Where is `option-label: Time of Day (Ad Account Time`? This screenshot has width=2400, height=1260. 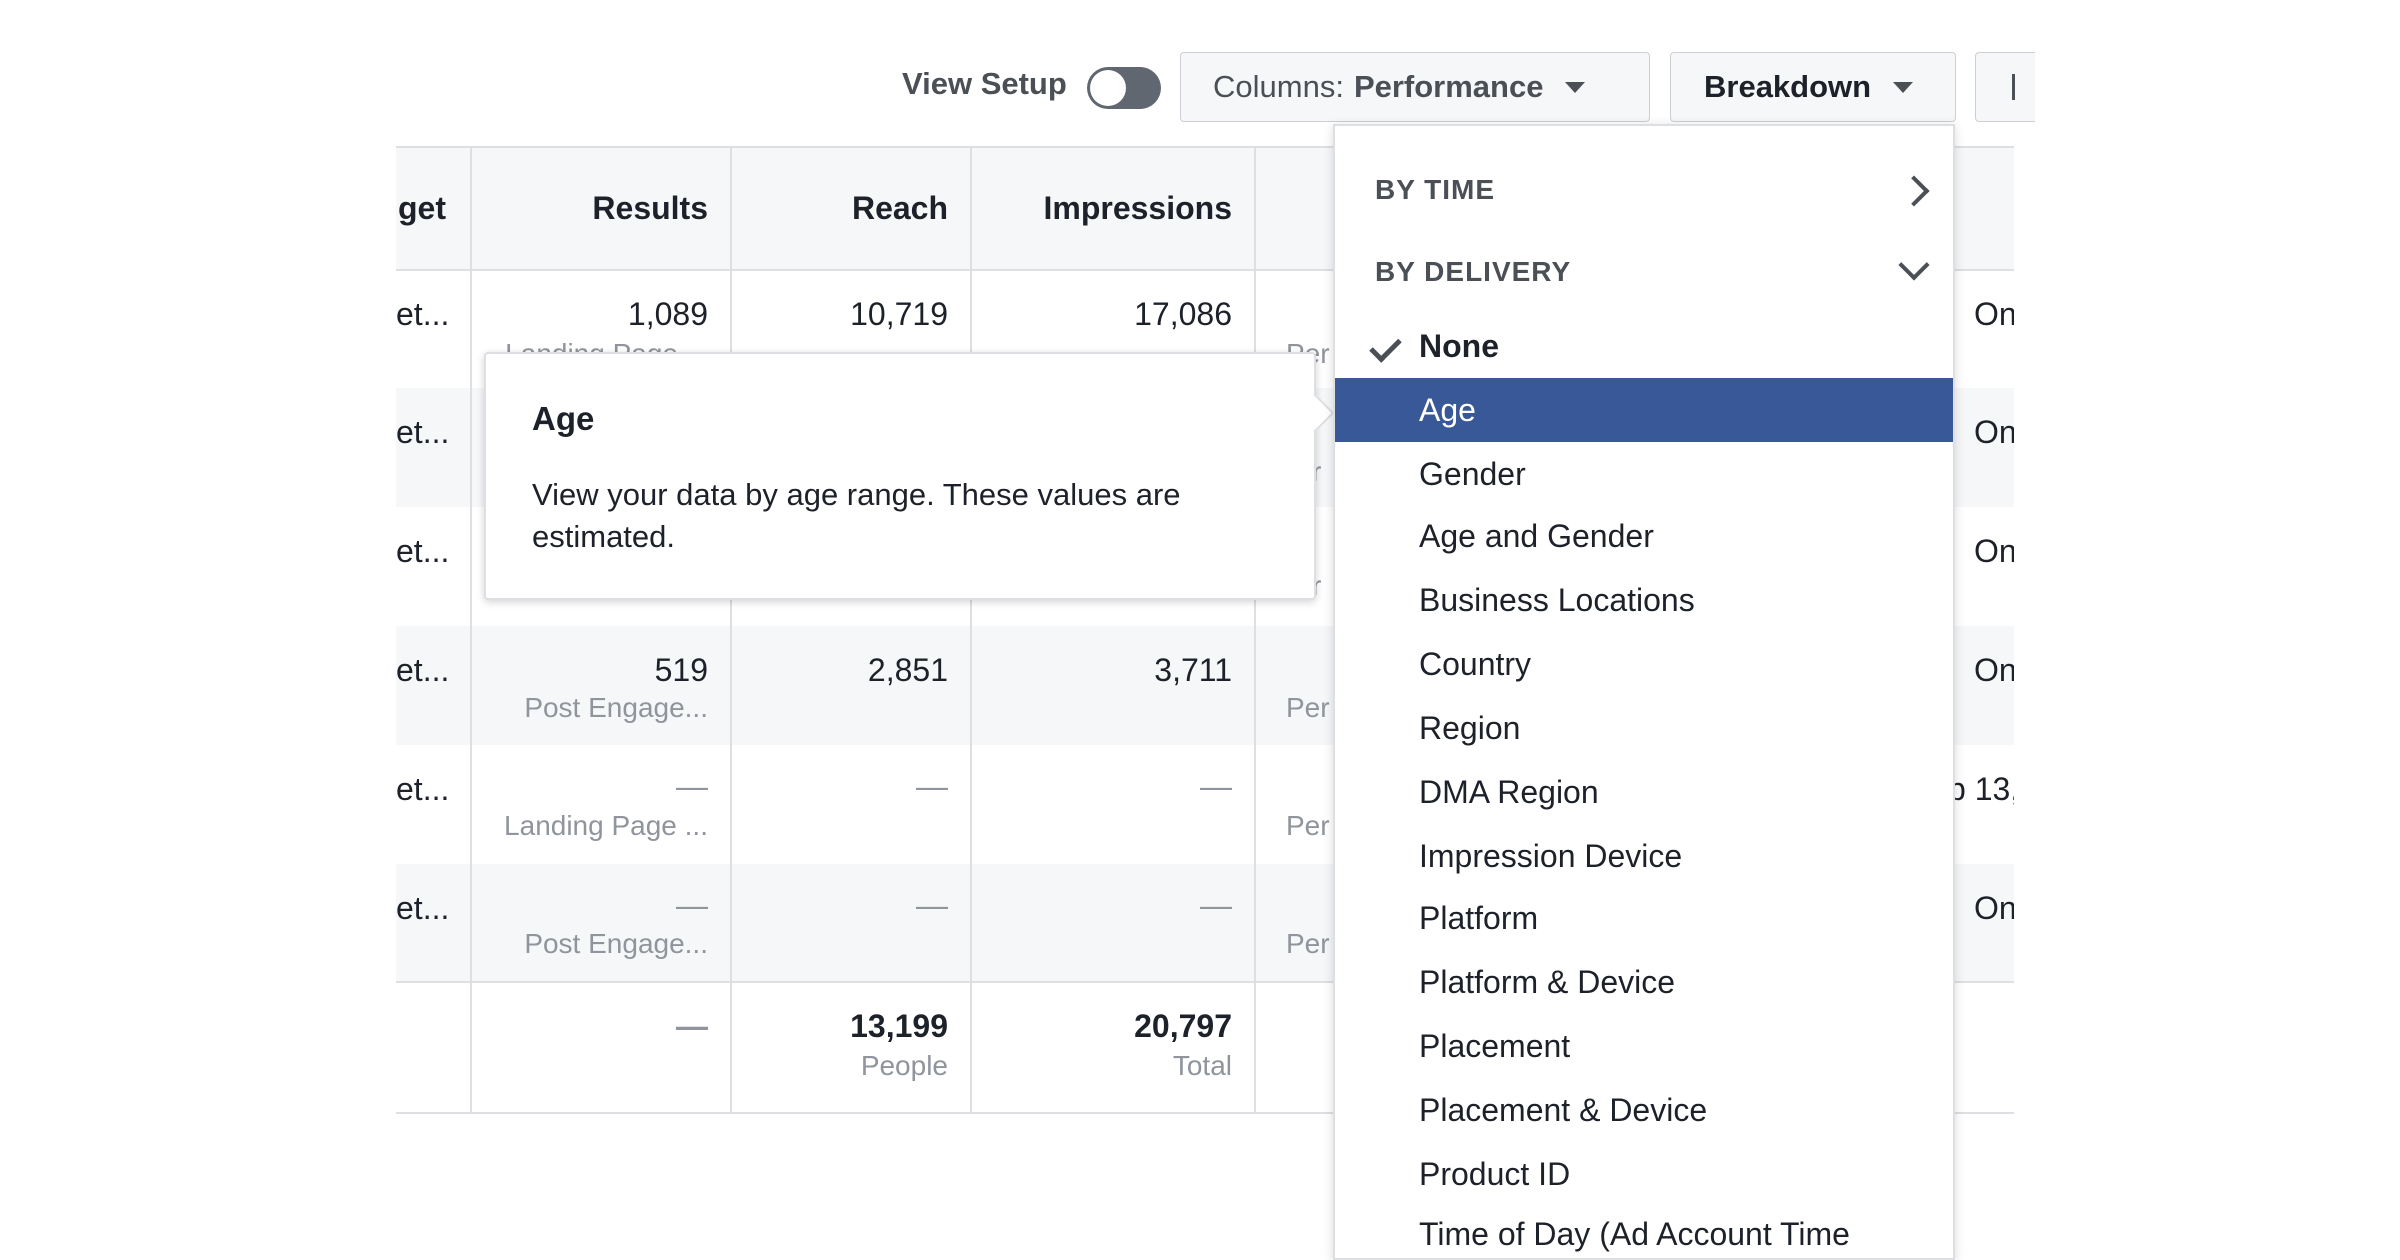 option-label: Time of Day (Ad Account Time is located at coordinates (1634, 1234).